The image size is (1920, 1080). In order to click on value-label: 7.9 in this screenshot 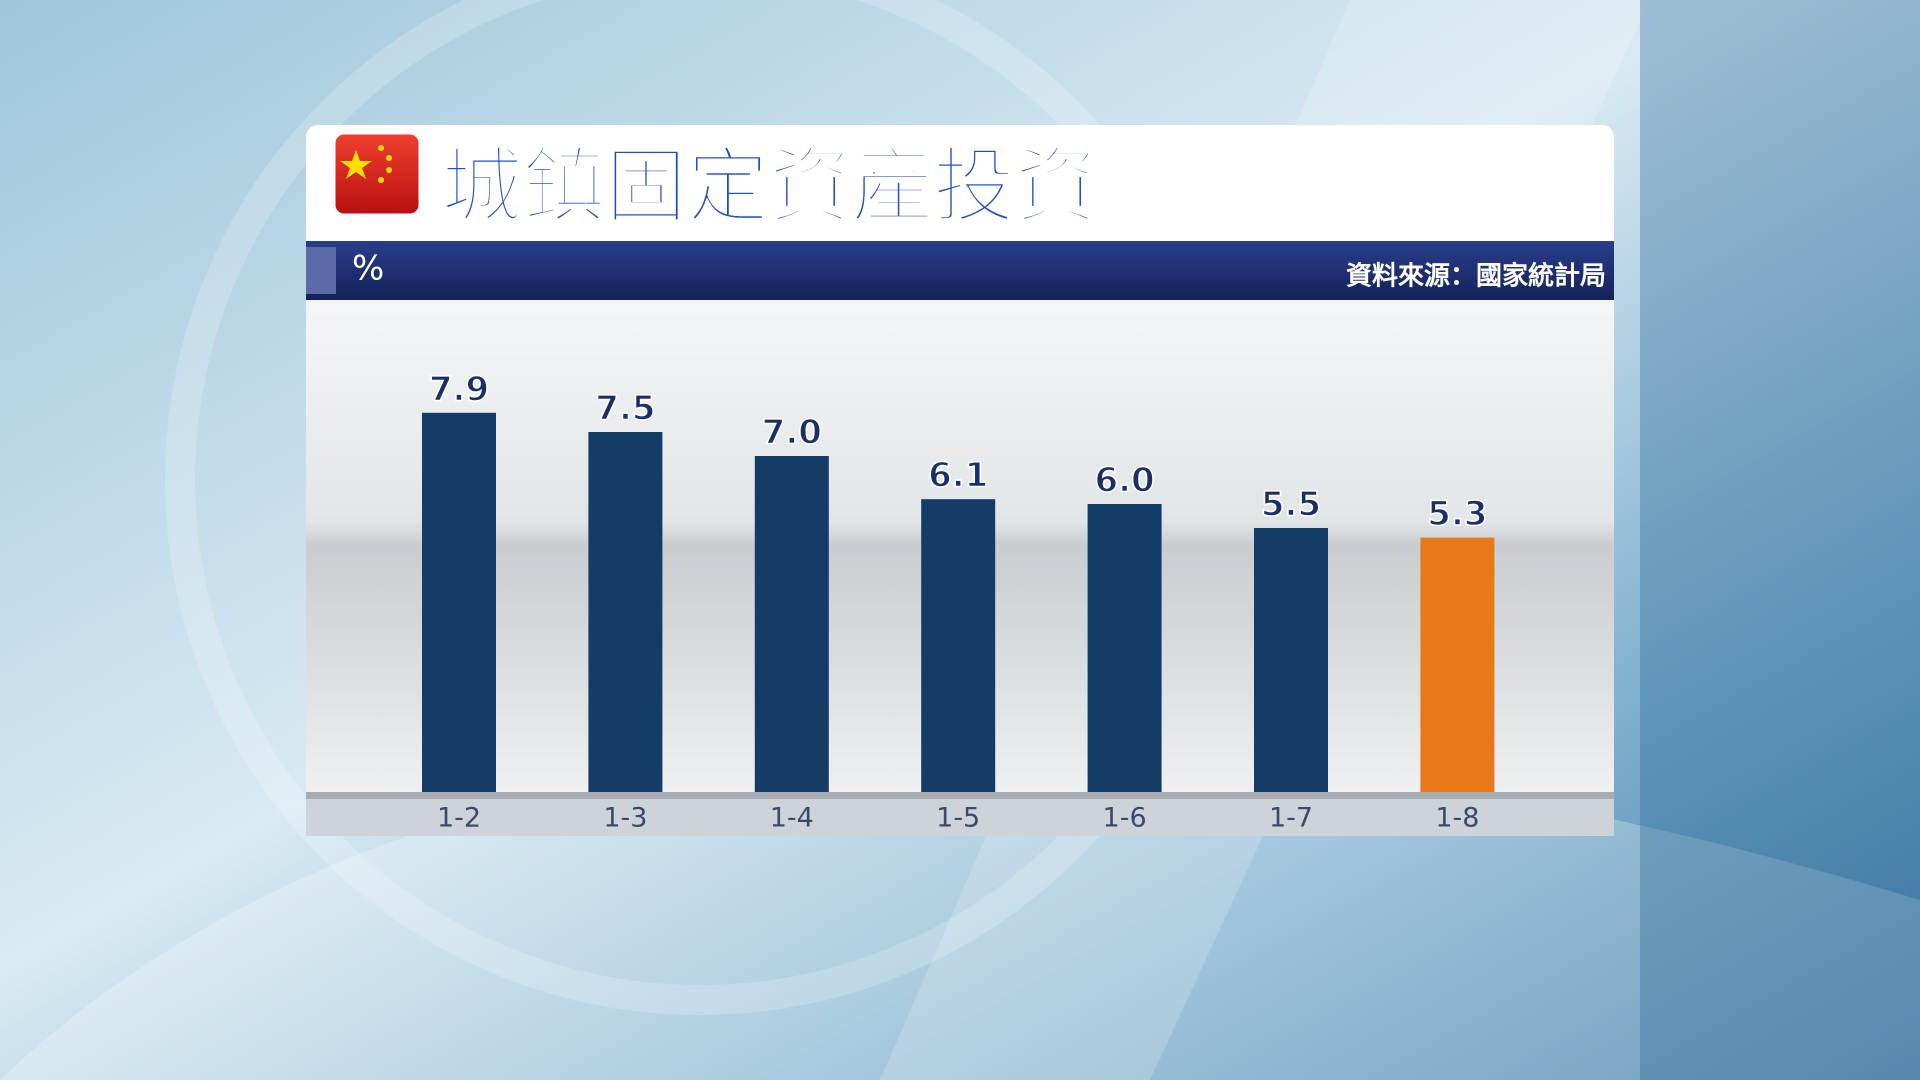, I will do `click(459, 389)`.